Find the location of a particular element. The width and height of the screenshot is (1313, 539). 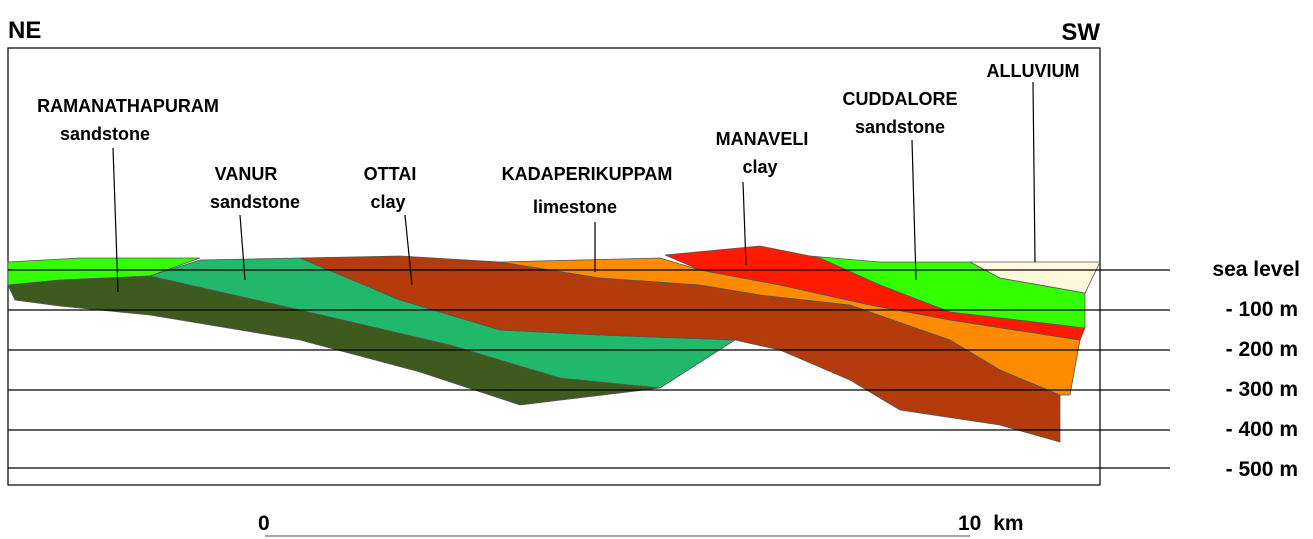

direction-ne: NE is located at coordinates (24, 30).